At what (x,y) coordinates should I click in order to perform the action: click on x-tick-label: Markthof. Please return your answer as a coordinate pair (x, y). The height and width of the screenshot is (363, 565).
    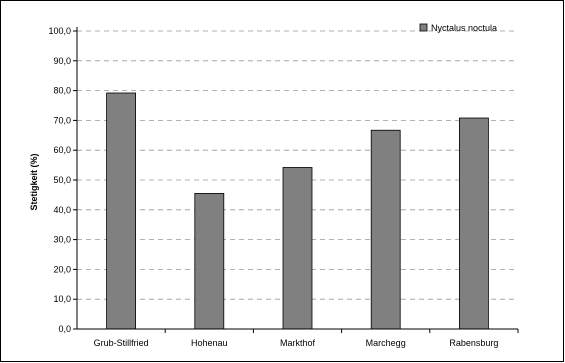
    Looking at the image, I should click on (298, 343).